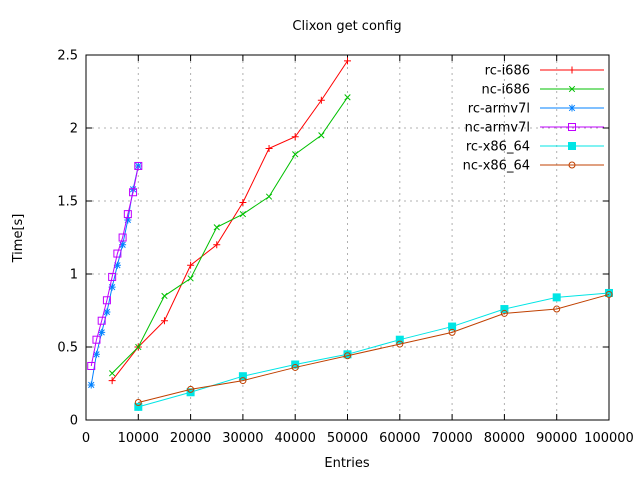 The width and height of the screenshot is (640, 480). What do you see at coordinates (242, 438) in the screenshot?
I see `x-tick-label: 30000` at bounding box center [242, 438].